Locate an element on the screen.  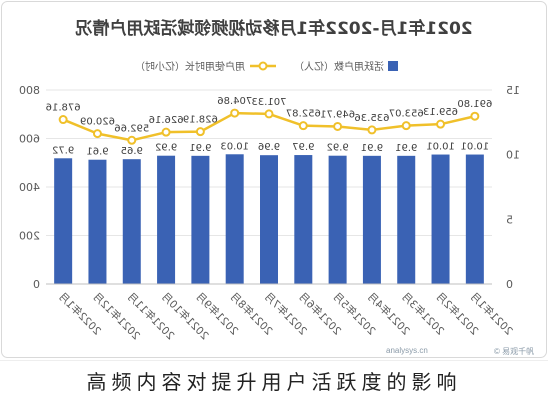
y-right-tick-label: 800 is located at coordinates (29, 90).